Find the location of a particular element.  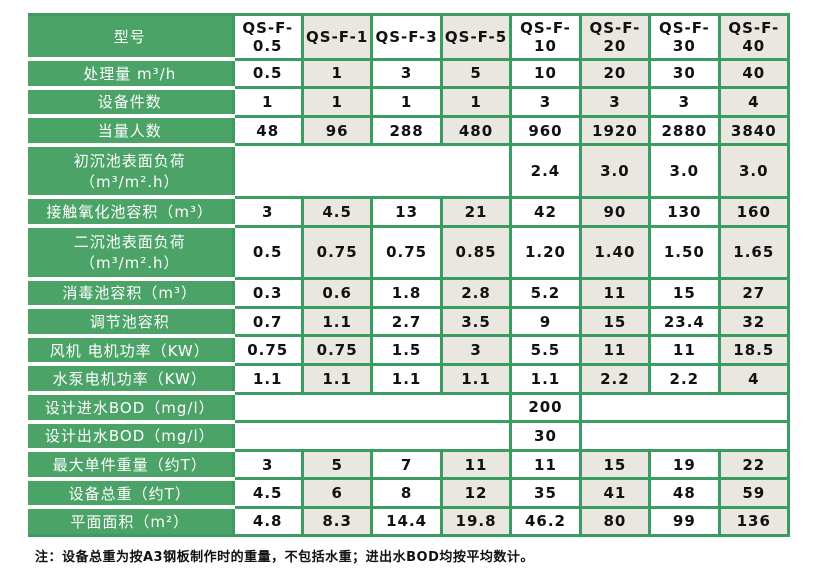

row-label: 设计出水BOD（mg/l） is located at coordinates (131, 435).